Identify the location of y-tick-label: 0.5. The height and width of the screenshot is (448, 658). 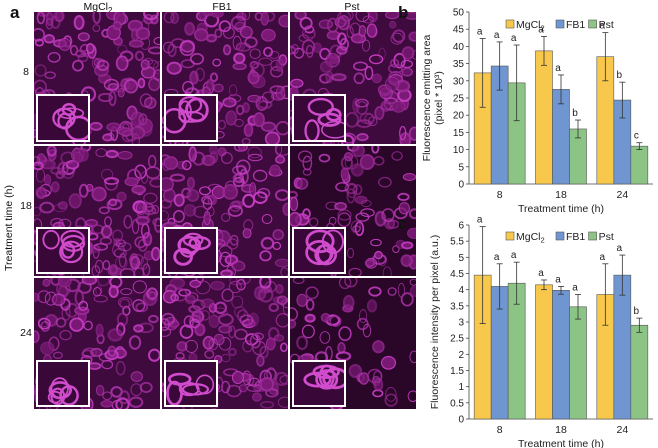
(457, 403).